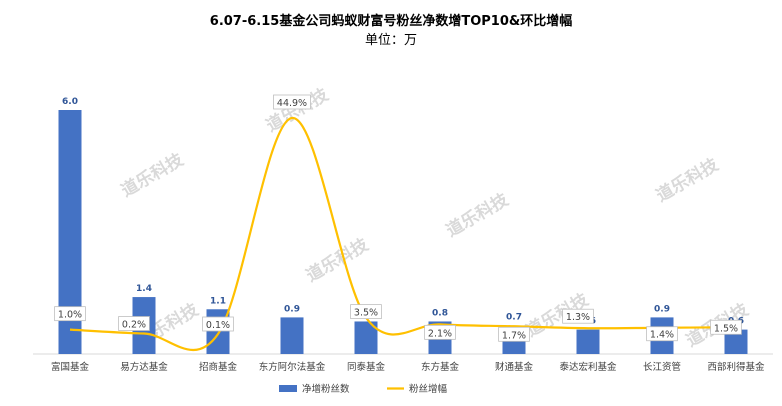 This screenshot has height=406, width=782. What do you see at coordinates (428, 389) in the screenshot?
I see `legend-line-label: 粉丝增幅` at bounding box center [428, 389].